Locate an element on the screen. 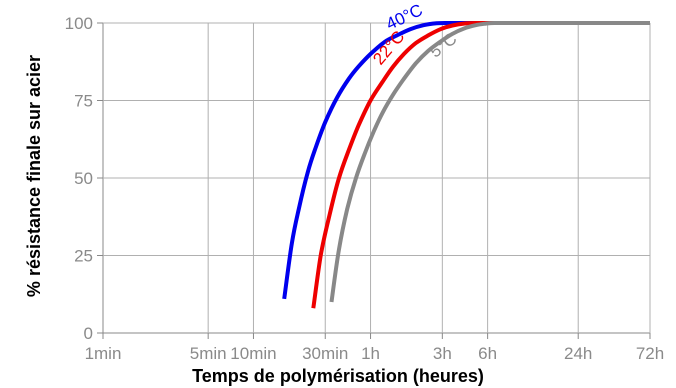  y-tick-label: 100 is located at coordinates (79, 23).